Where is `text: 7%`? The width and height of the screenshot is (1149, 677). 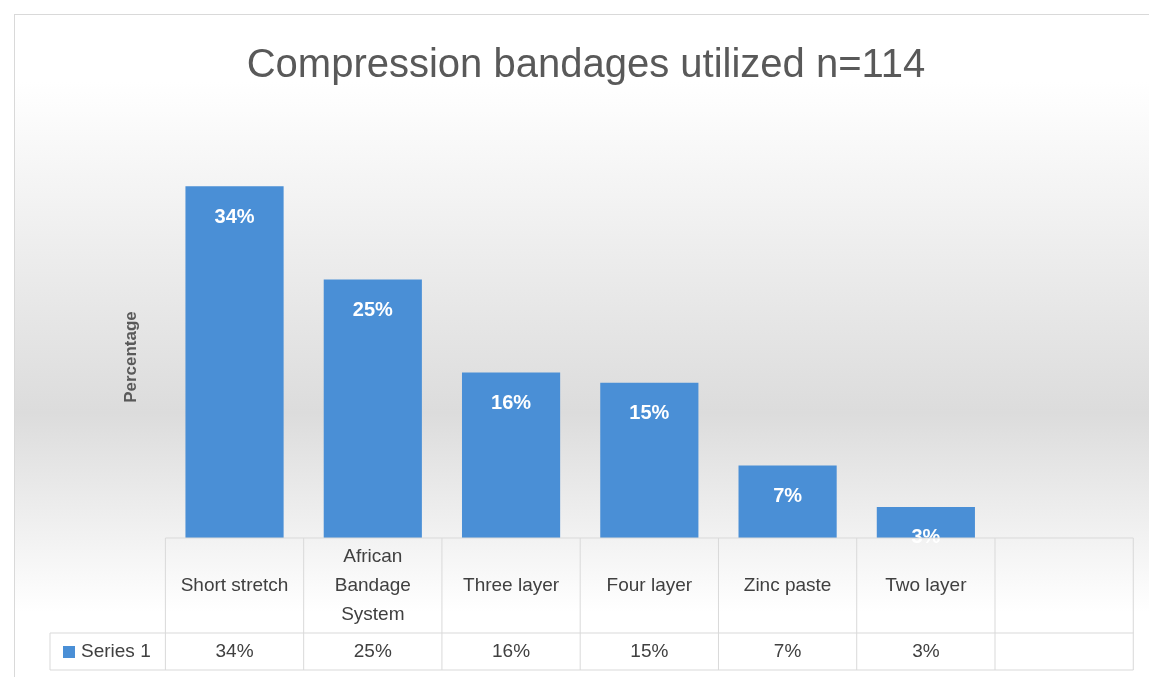 text: 7% is located at coordinates (788, 495).